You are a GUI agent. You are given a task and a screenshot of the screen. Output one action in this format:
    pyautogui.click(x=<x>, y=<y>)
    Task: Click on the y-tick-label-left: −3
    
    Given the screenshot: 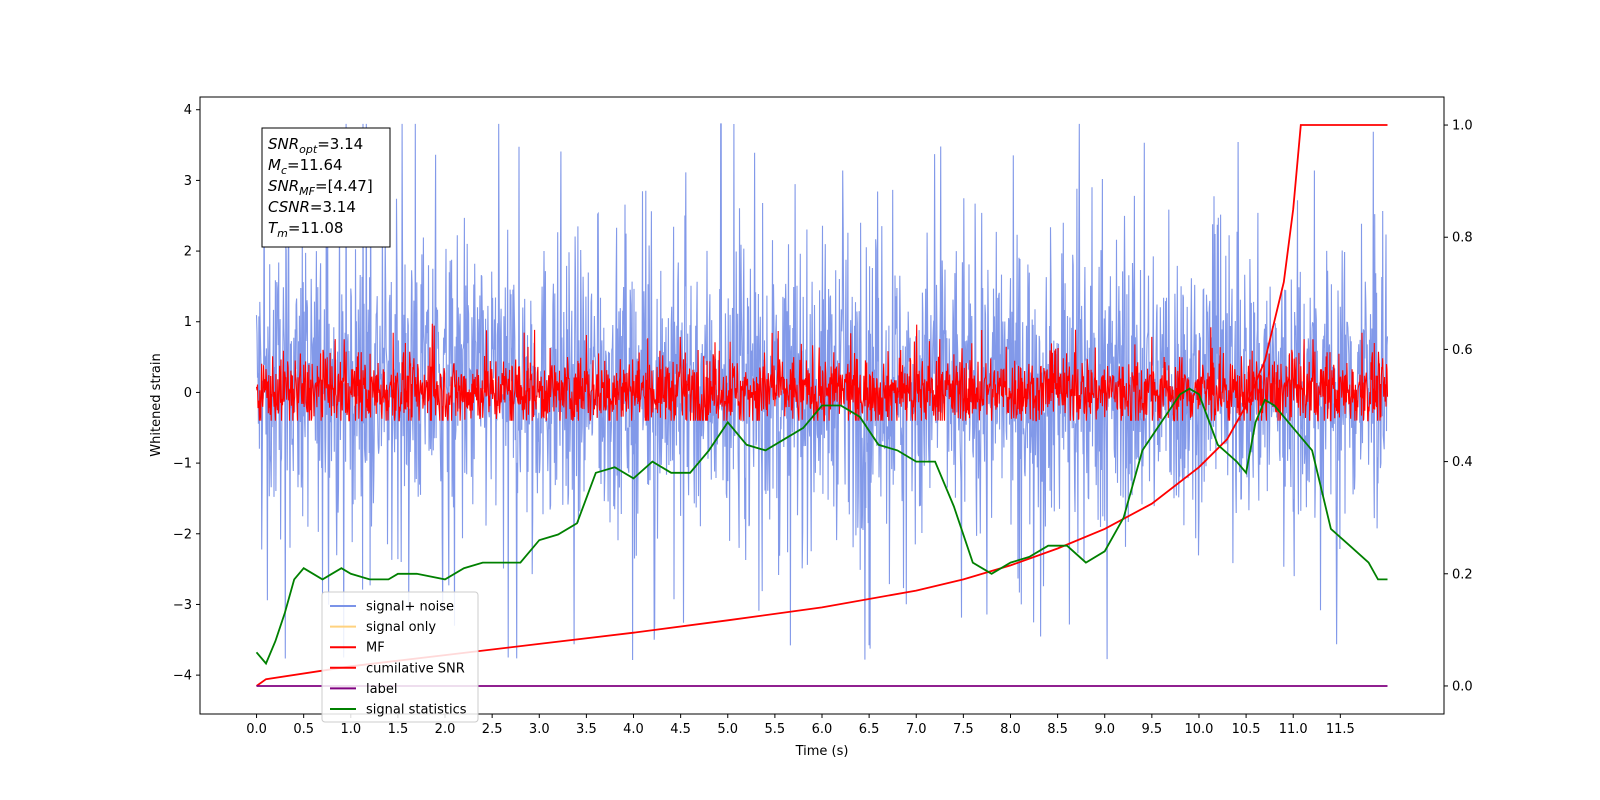 What is the action you would take?
    pyautogui.click(x=182, y=605)
    